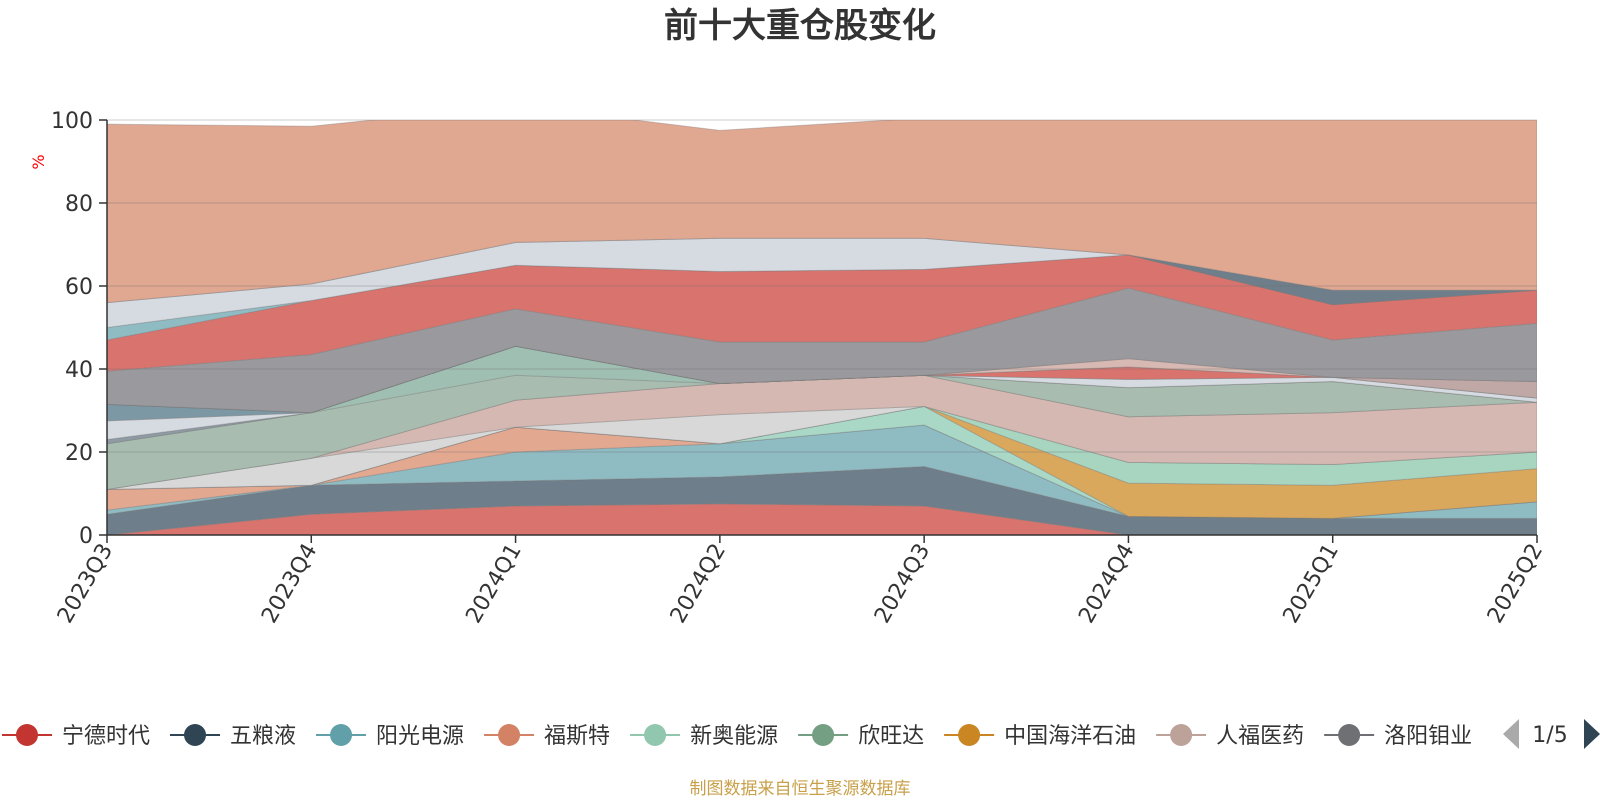 The image size is (1600, 800). I want to click on legend-item: 新奥能源, so click(704, 736).